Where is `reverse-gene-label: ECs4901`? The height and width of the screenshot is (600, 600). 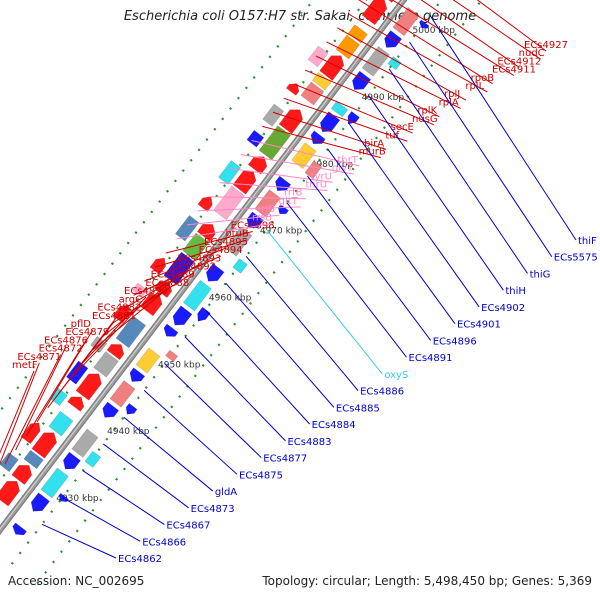
reverse-gene-label: ECs4901 is located at coordinates (479, 325).